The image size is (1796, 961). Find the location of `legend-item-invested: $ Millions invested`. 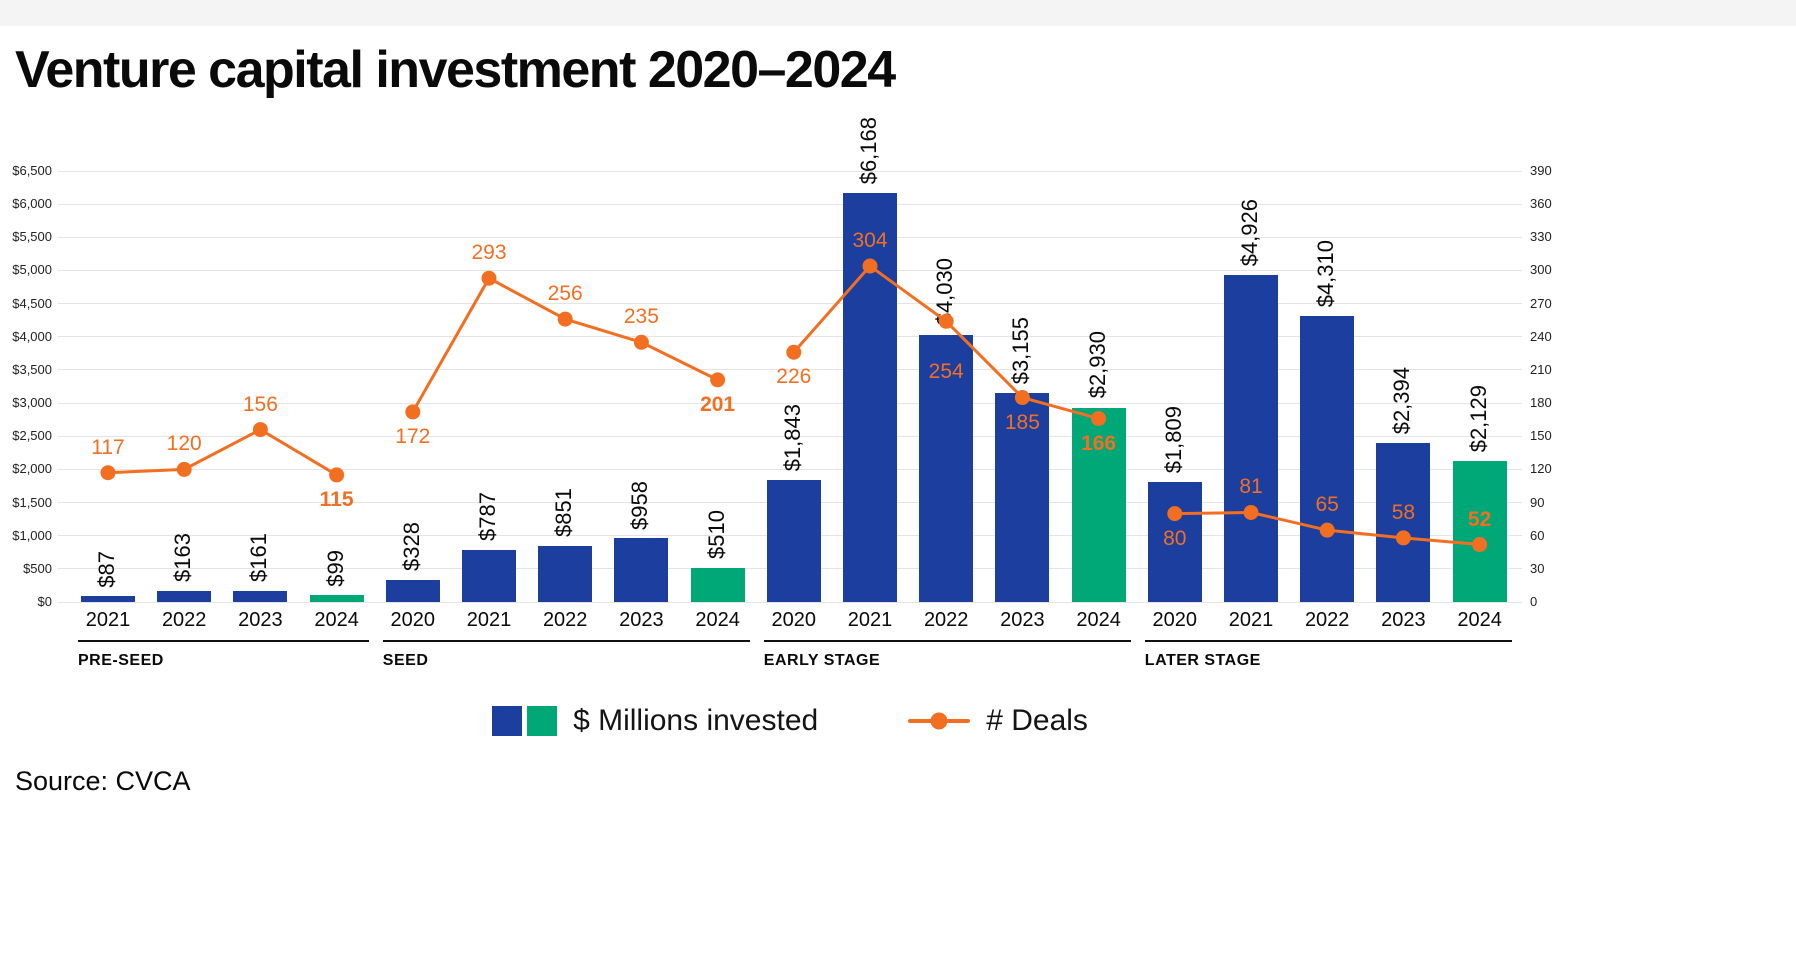

legend-item-invested: $ Millions invested is located at coordinates (655, 721).